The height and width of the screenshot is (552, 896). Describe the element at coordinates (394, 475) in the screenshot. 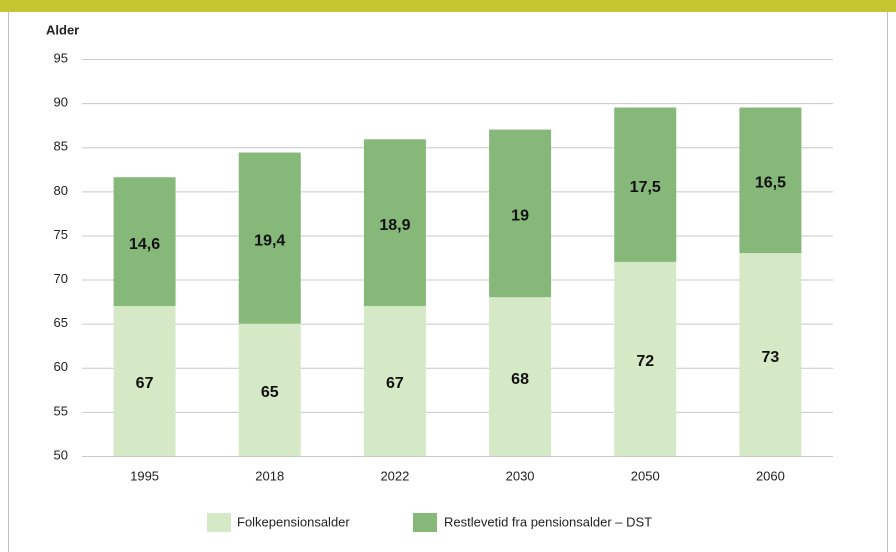

I see `x-tick-label: 2022` at that location.